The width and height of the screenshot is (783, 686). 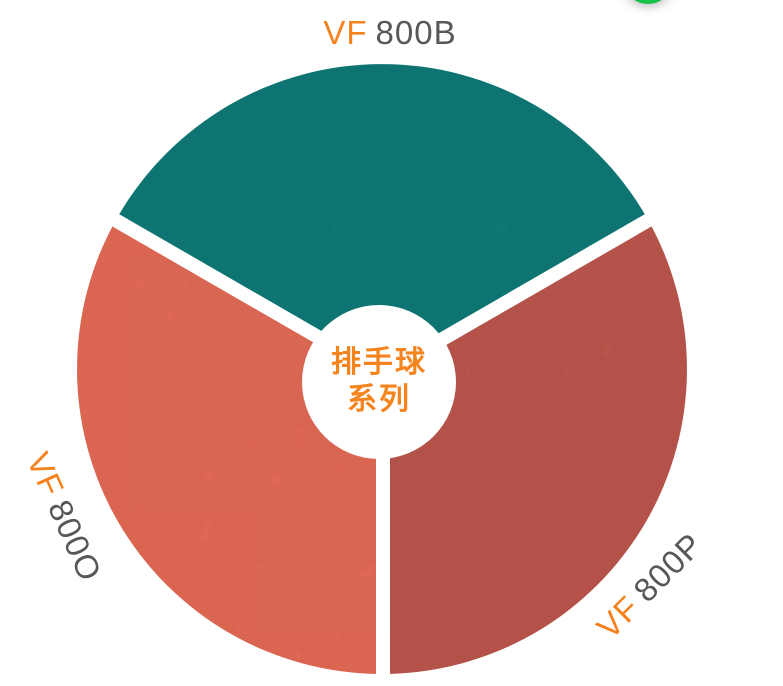 I want to click on series-title-line2: 系列, so click(x=379, y=399).